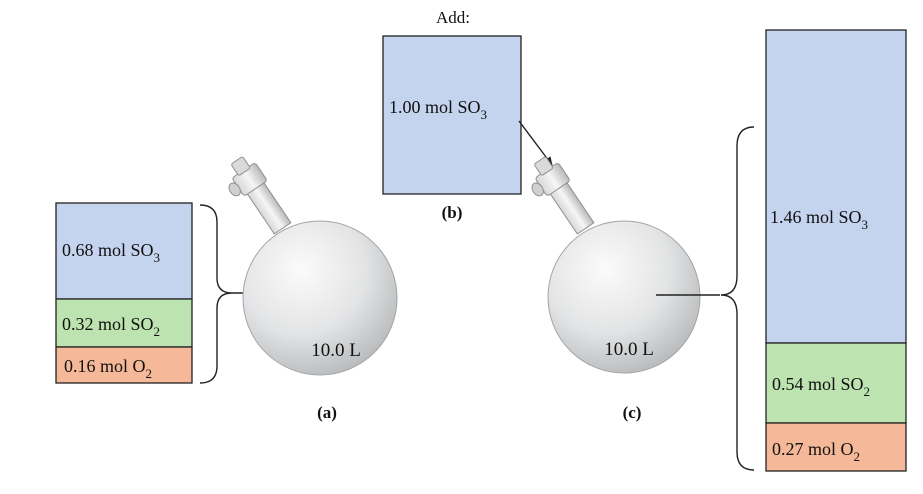 This screenshot has width=923, height=494. What do you see at coordinates (821, 386) in the screenshot?
I see `so2-amount-label: 0.54 mol SO2` at bounding box center [821, 386].